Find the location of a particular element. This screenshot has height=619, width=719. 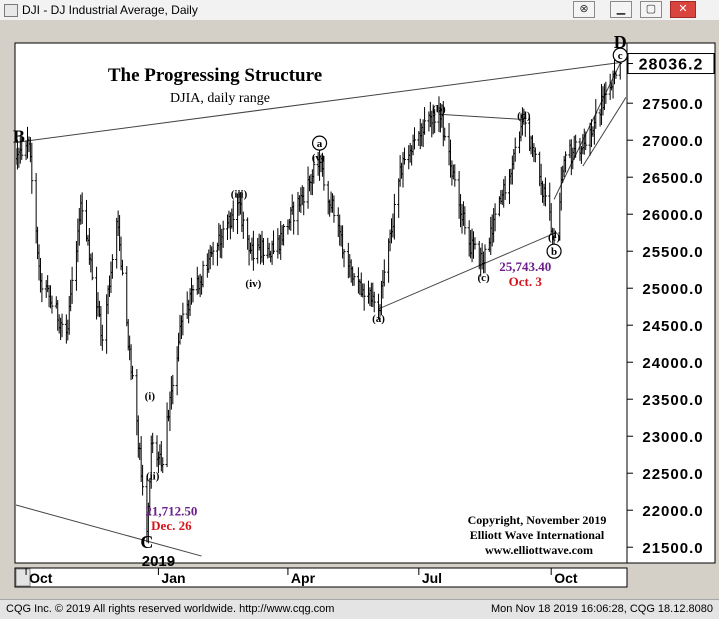

y-tick-label: 22500.0 is located at coordinates (672, 474).